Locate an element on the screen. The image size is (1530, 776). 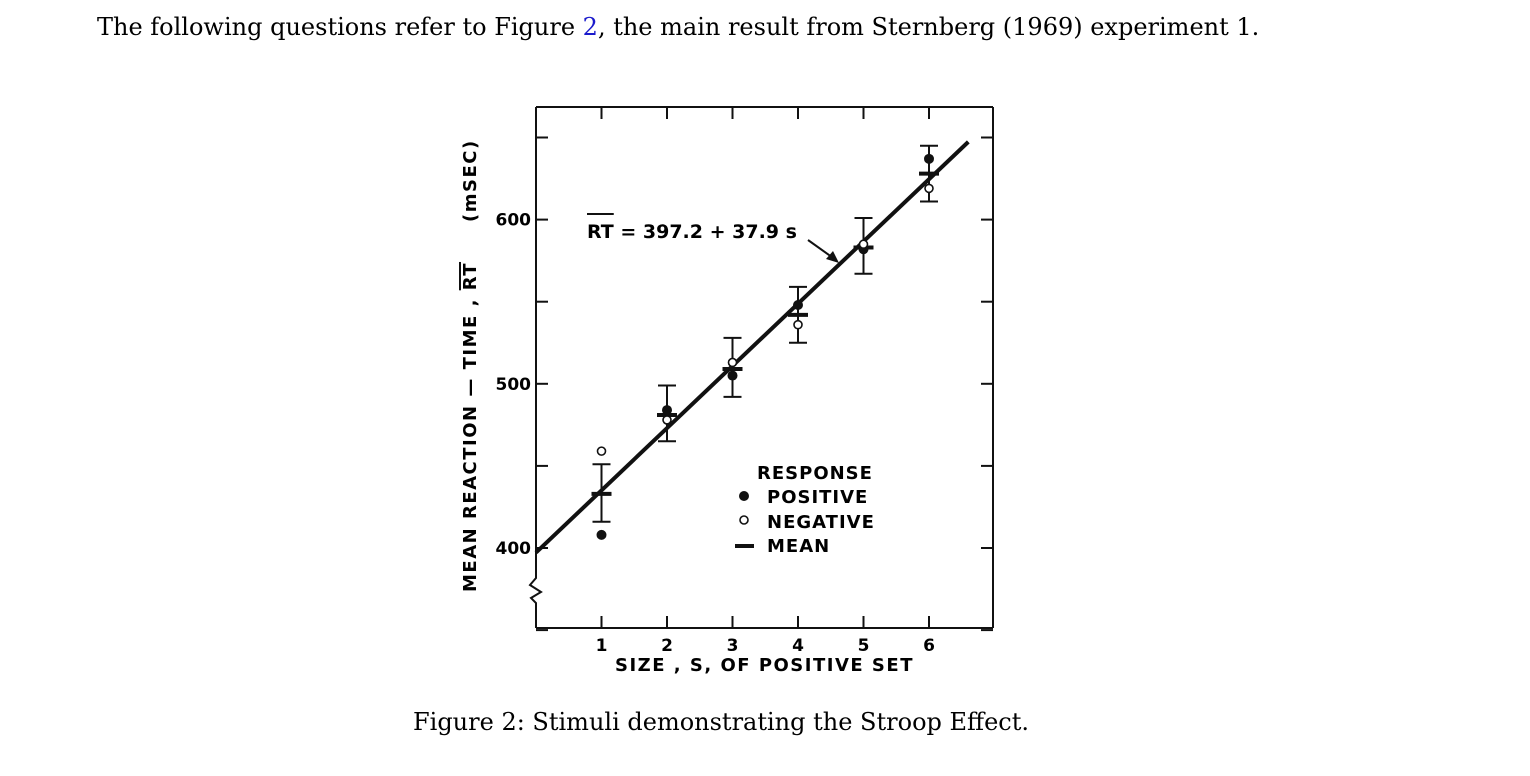
x-tick-label: 1 is located at coordinates (602, 646).